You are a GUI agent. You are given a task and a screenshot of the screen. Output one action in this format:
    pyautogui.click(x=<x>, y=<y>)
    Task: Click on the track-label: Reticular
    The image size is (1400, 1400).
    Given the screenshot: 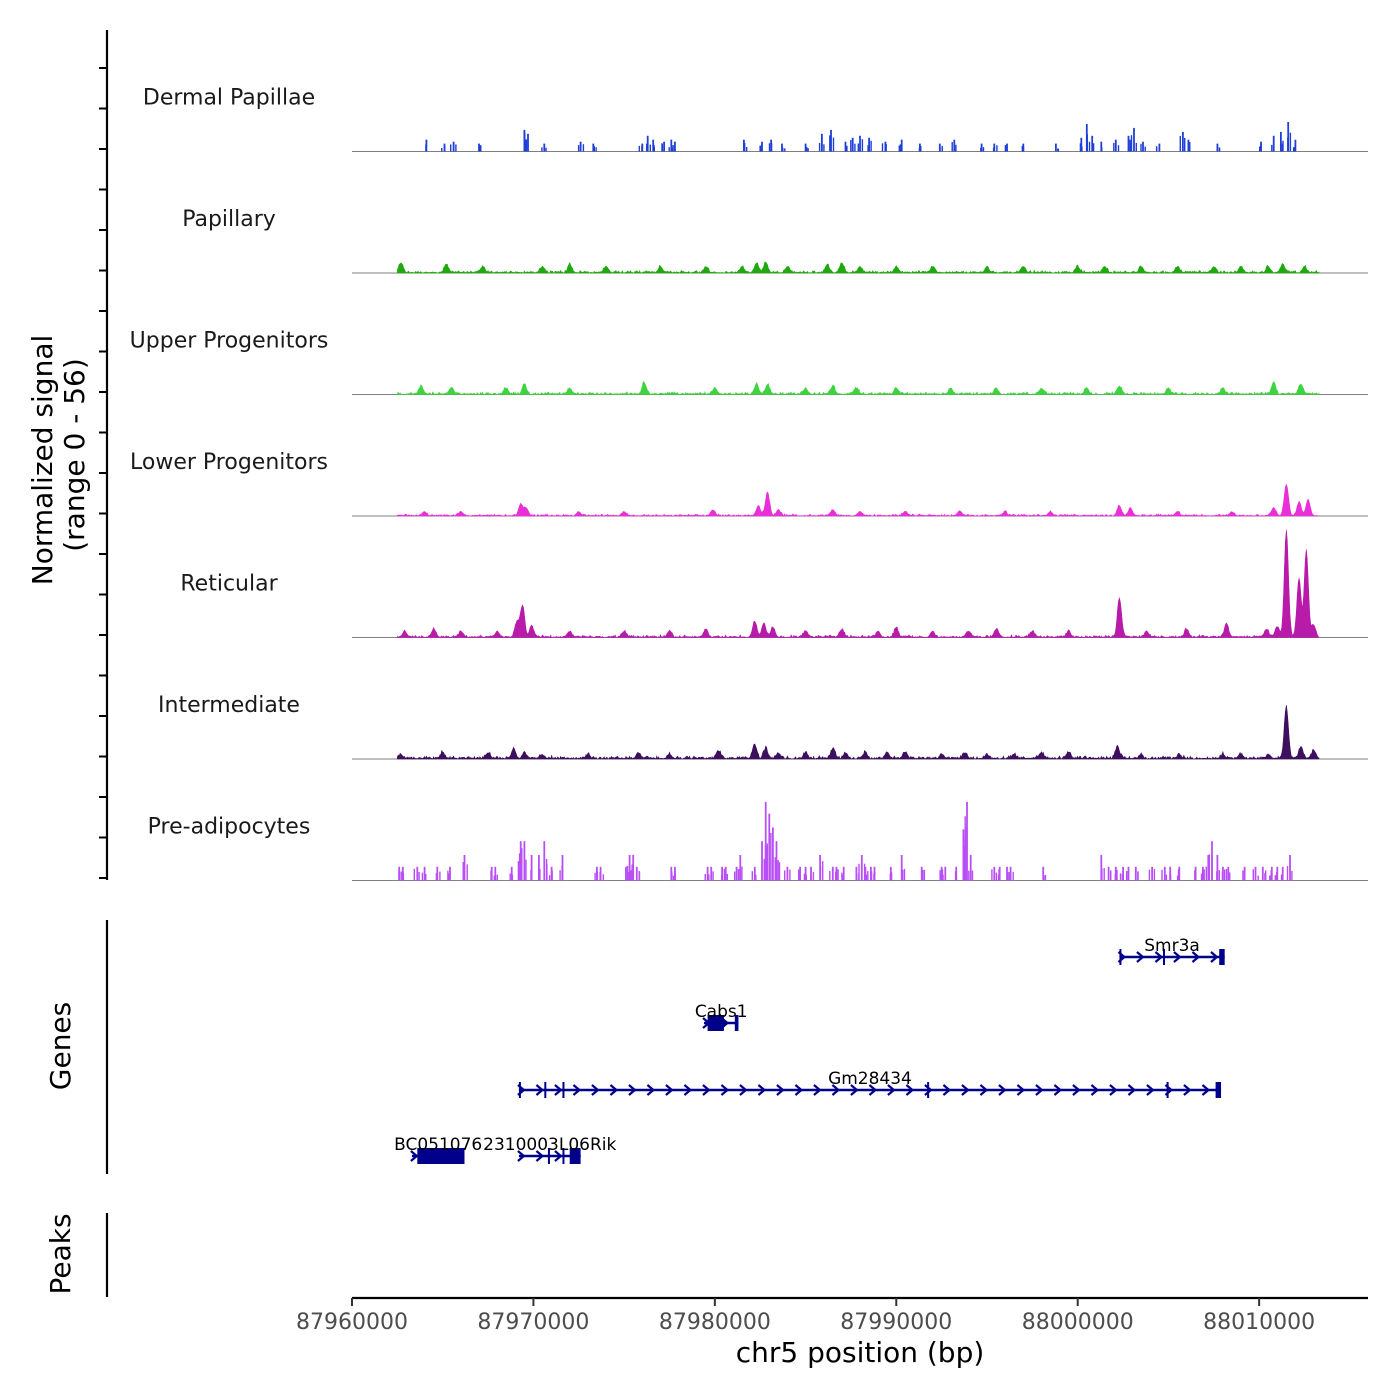 What is the action you would take?
    pyautogui.click(x=229, y=584)
    